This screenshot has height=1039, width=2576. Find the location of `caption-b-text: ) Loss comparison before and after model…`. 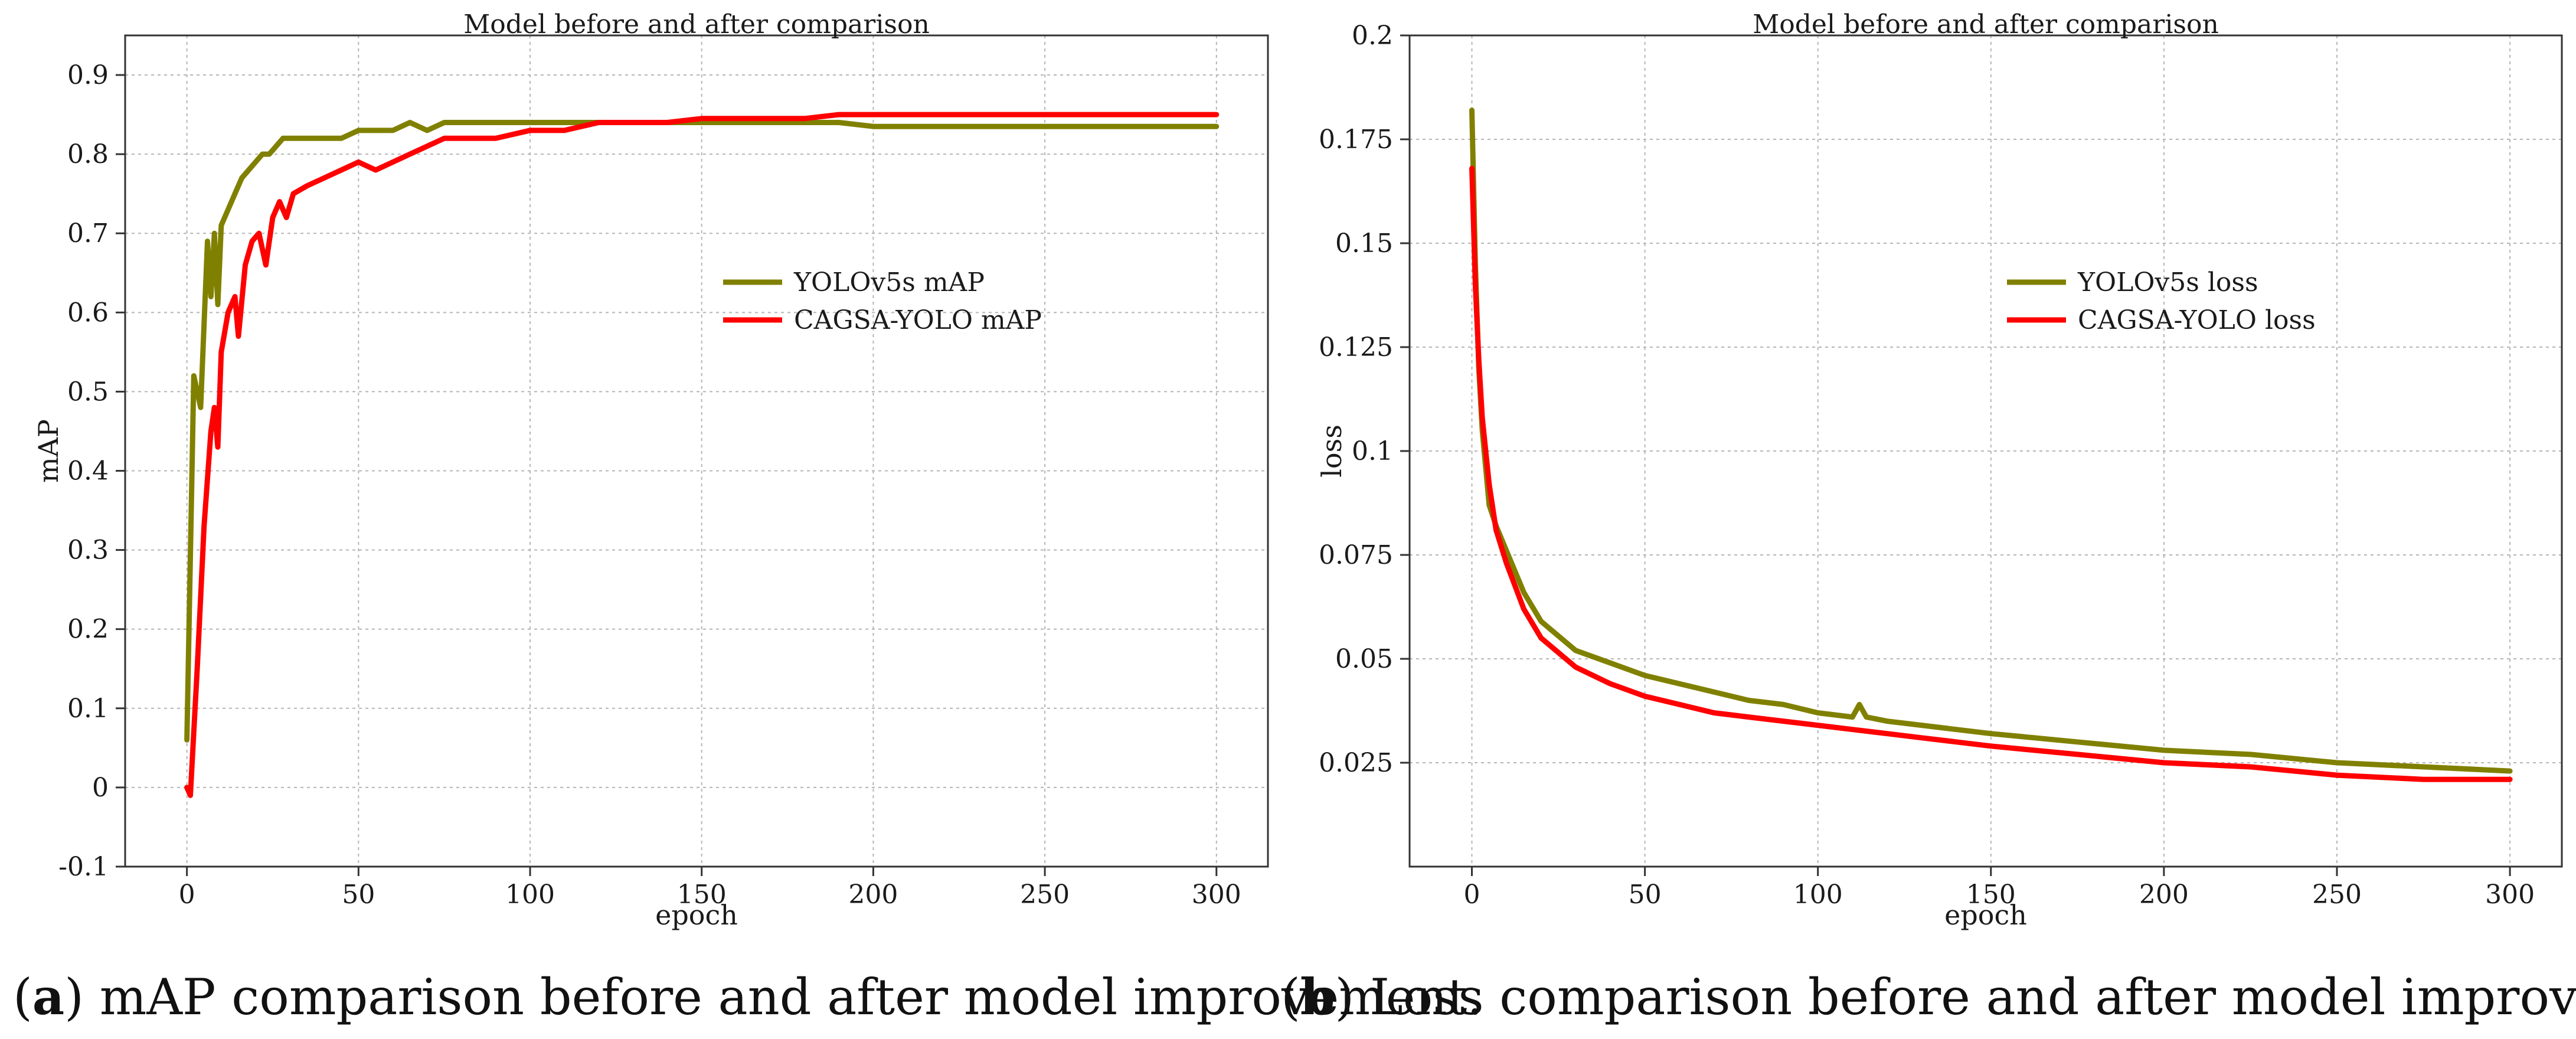

caption-b-text: ) Loss comparison before and after model… is located at coordinates (1955, 997).